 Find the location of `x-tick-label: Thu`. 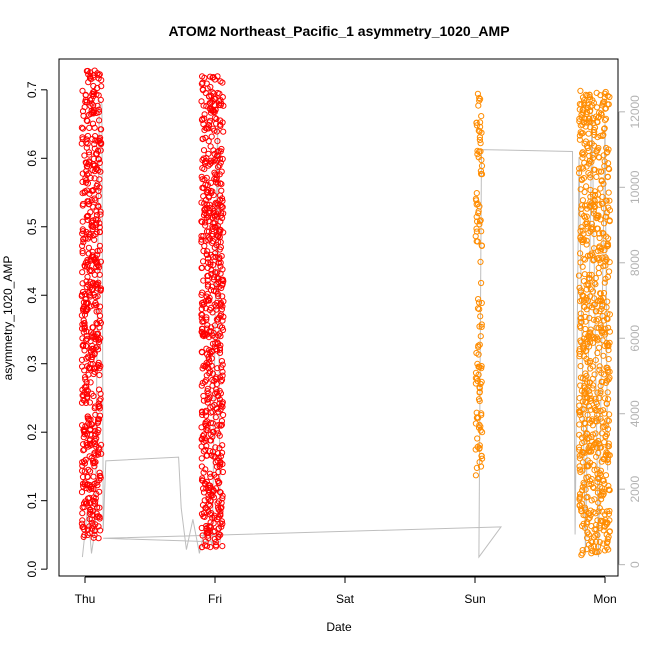

x-tick-label: Thu is located at coordinates (85, 599).